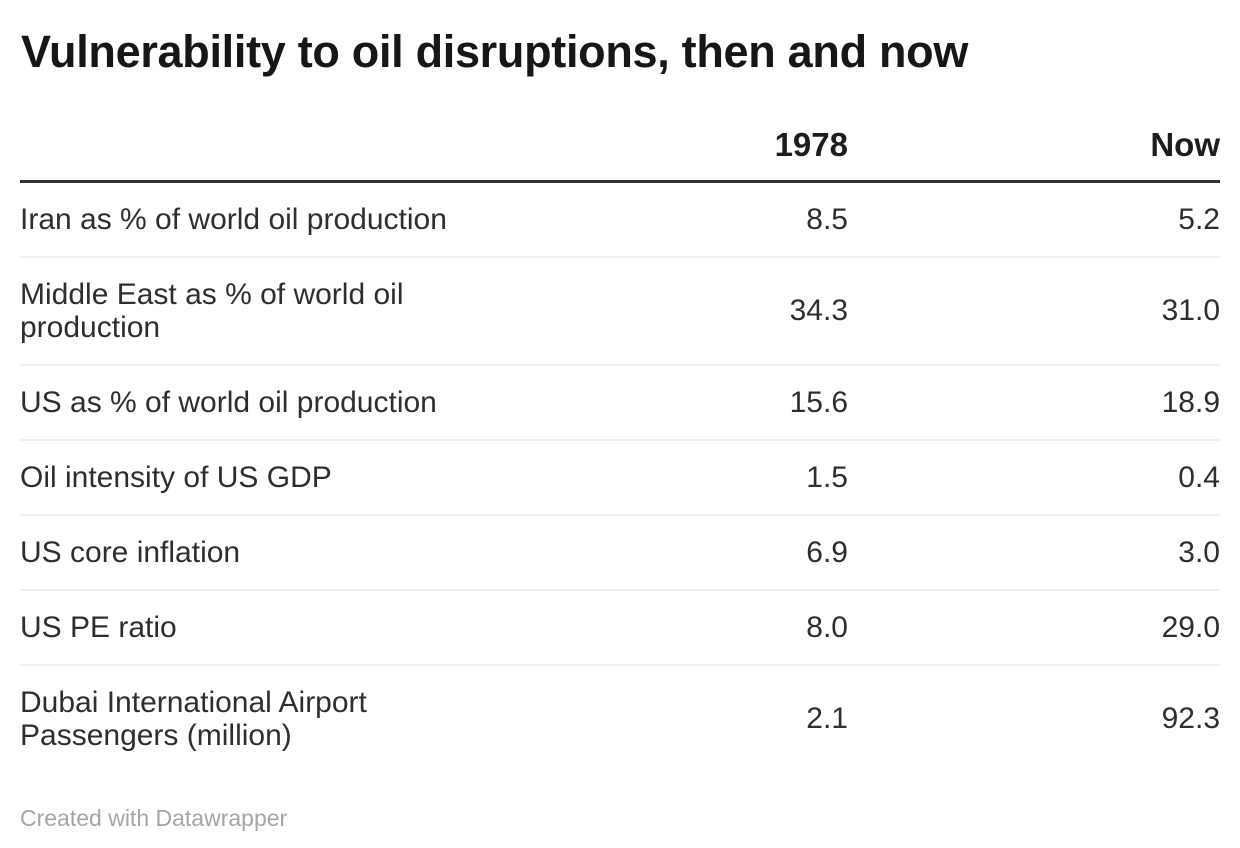 The height and width of the screenshot is (848, 1240). I want to click on column-header-1978: 1978, so click(664, 136).